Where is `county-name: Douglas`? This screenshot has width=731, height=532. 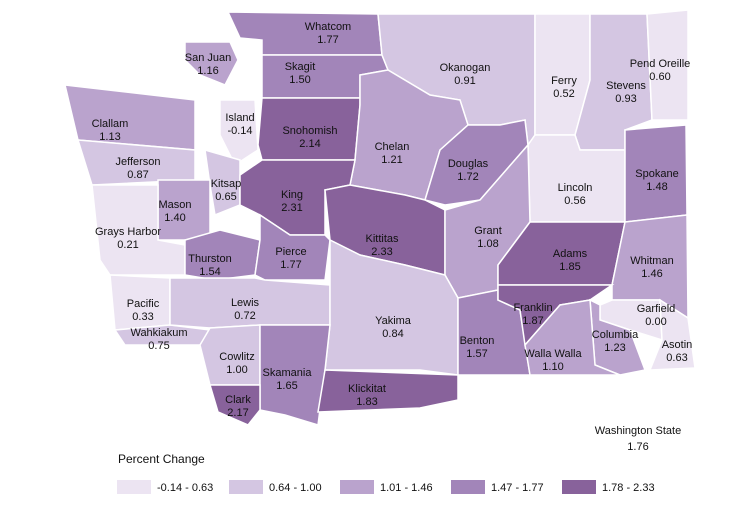 county-name: Douglas is located at coordinates (468, 164).